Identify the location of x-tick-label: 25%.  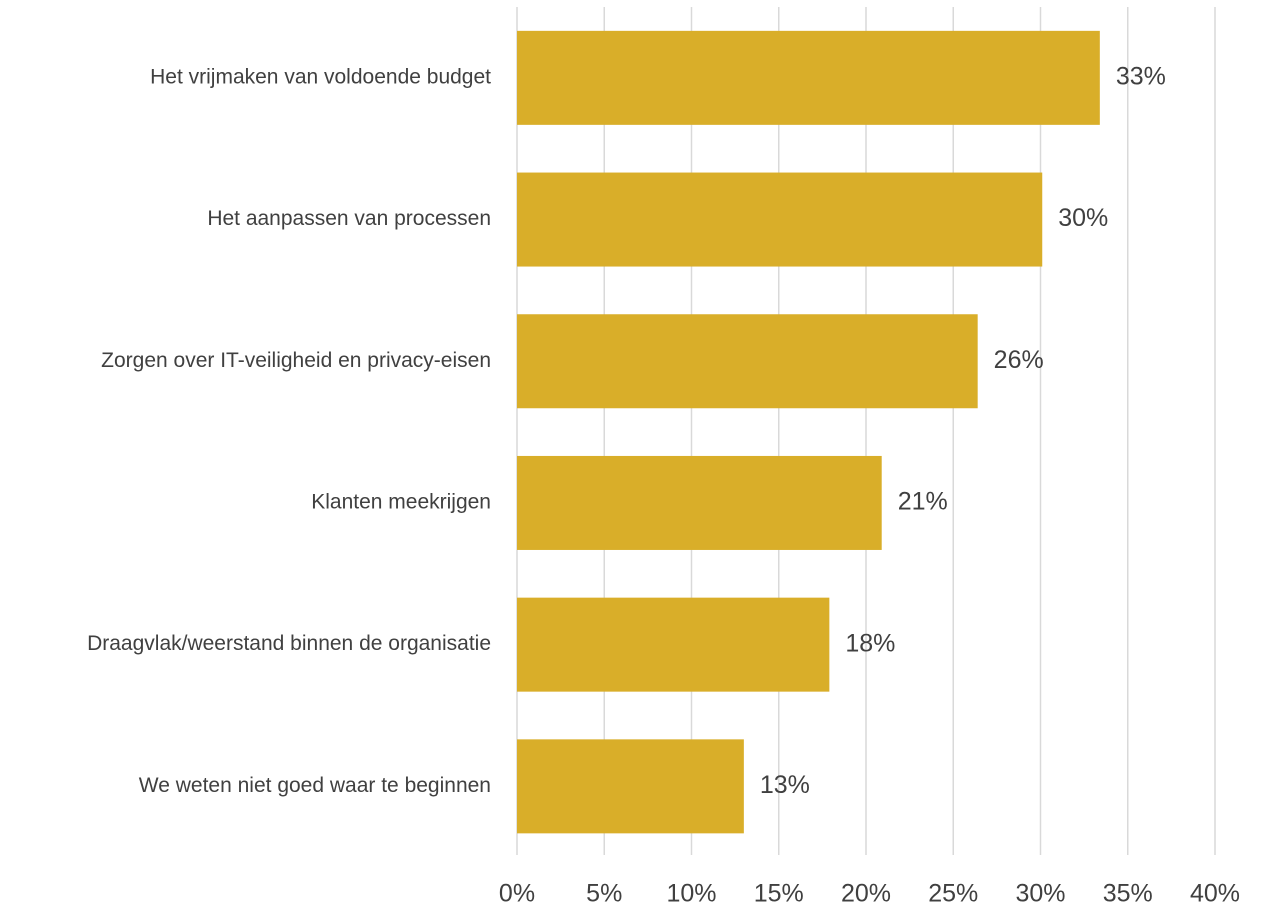
(953, 894).